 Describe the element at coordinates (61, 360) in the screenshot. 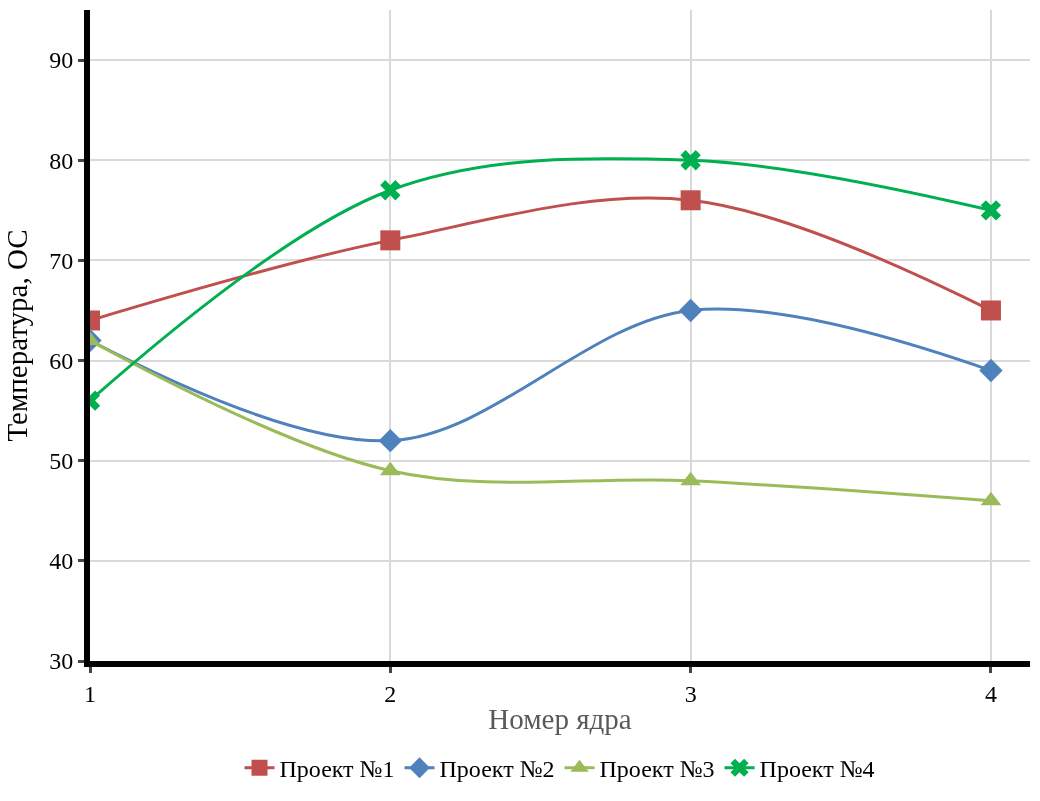

I see `y-tick-label: 60` at that location.